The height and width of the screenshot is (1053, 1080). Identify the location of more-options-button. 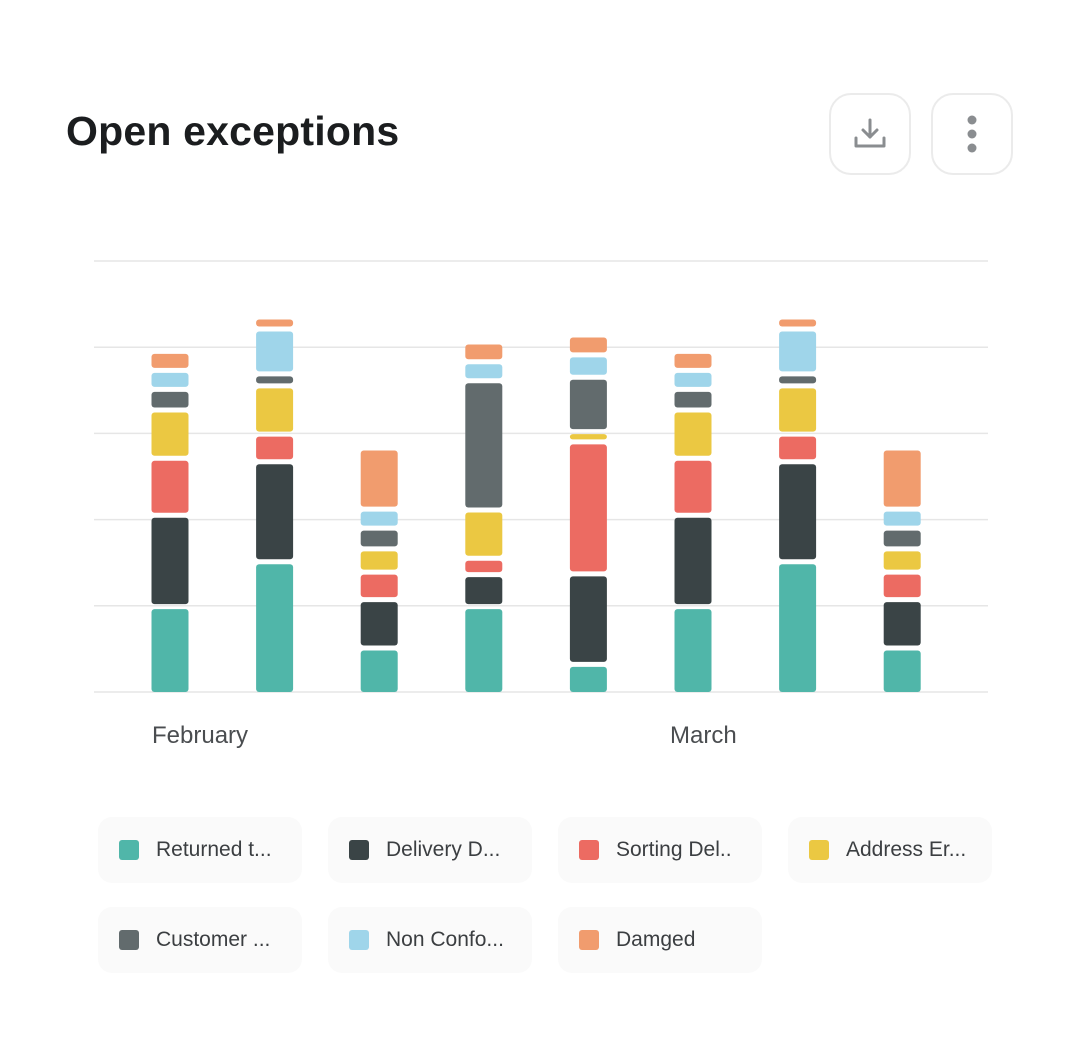
(972, 134).